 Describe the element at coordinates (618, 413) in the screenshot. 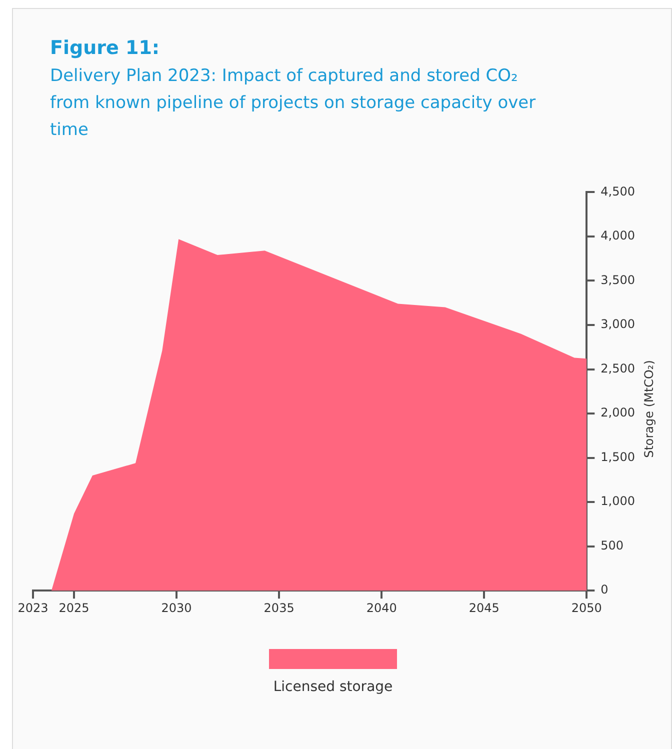

I see `y-tick-label: 2,000` at that location.